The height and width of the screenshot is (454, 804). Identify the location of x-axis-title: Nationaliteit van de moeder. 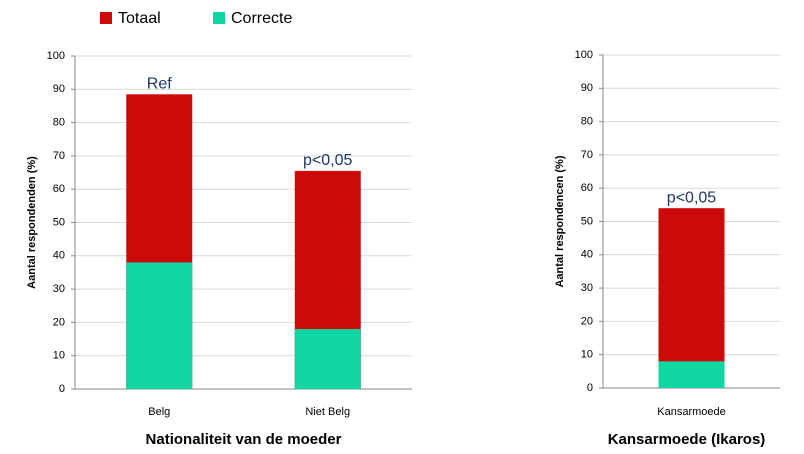
(244, 439).